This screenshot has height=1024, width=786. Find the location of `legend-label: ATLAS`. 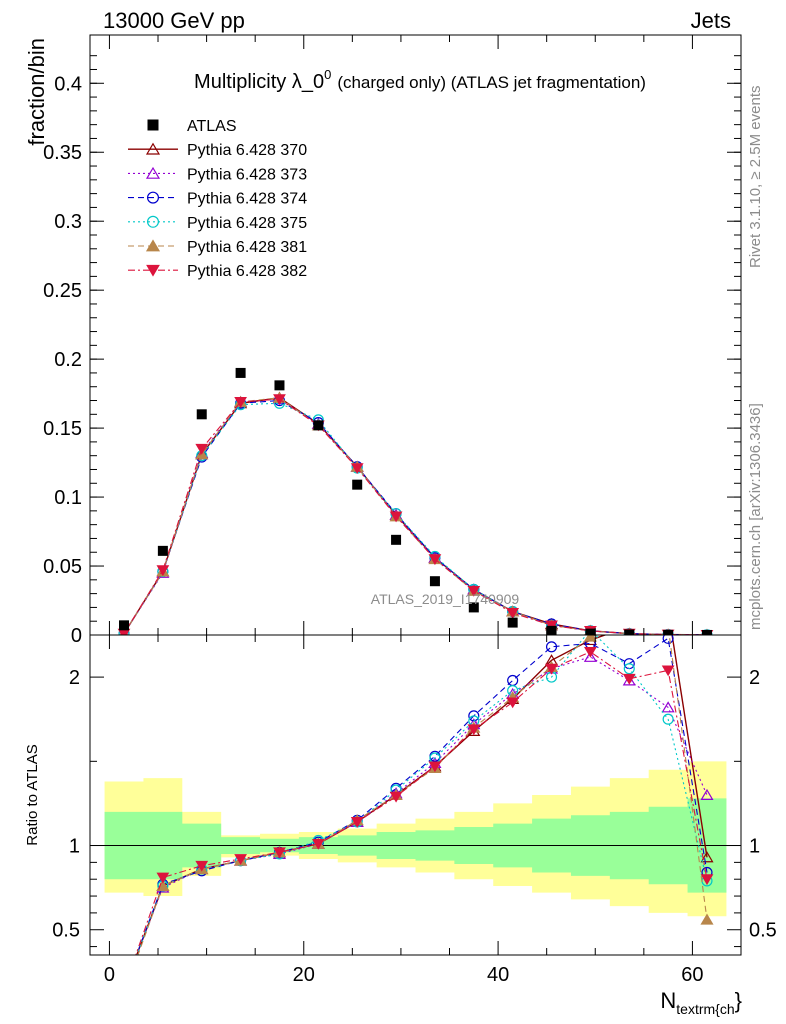

legend-label: ATLAS is located at coordinates (212, 126).